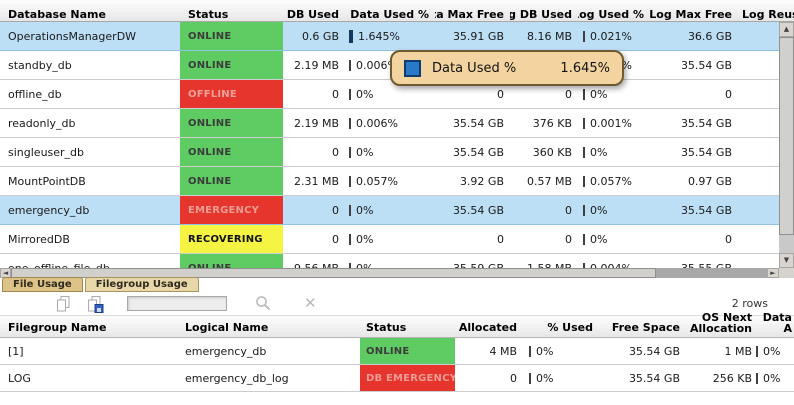 The width and height of the screenshot is (794, 405). I want to click on database-name-cell: offline_db, so click(35, 94).